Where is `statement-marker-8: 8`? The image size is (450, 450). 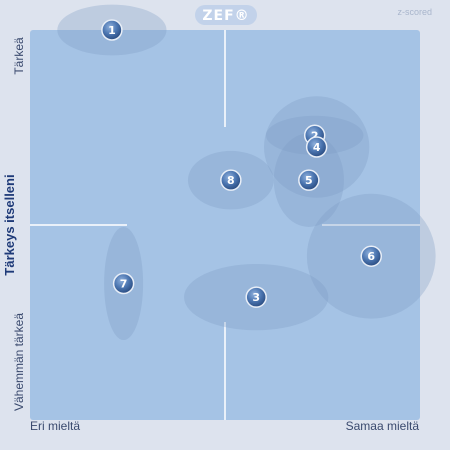
statement-marker-8: 8 is located at coordinates (231, 180).